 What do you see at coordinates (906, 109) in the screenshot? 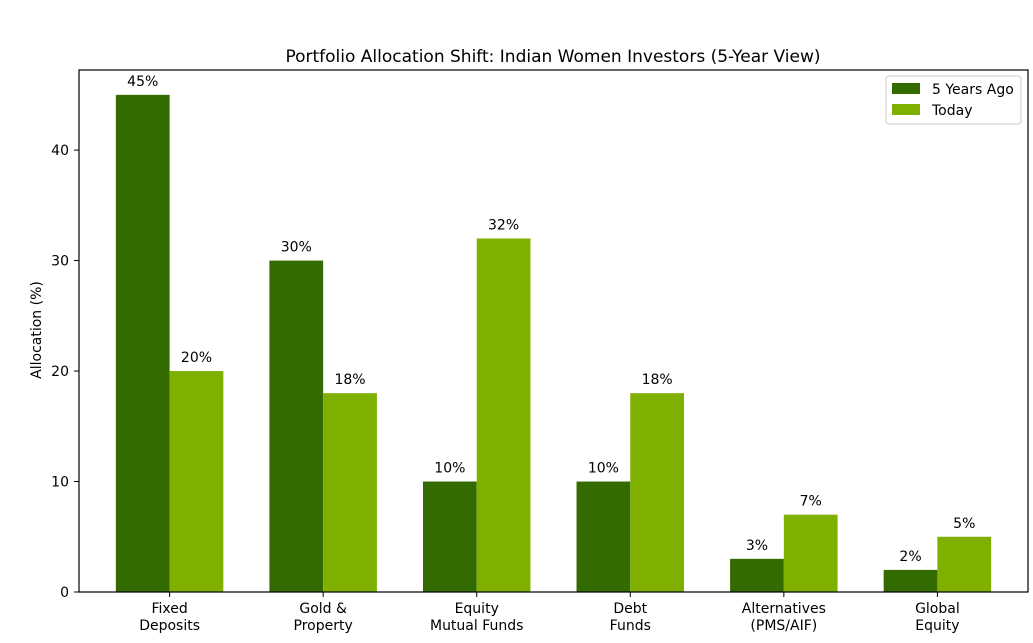
I see `legend-swatch-today` at bounding box center [906, 109].